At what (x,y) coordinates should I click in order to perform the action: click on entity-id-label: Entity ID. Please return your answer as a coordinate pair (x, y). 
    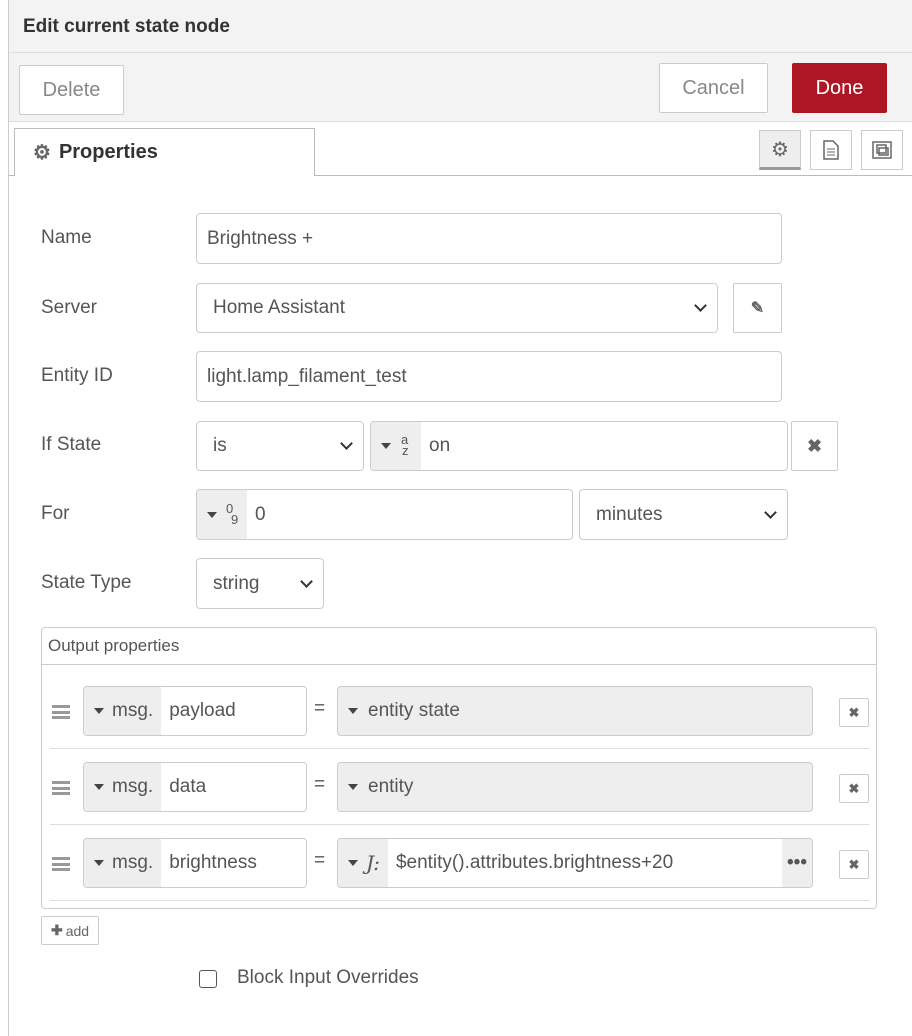
    Looking at the image, I should click on (77, 375).